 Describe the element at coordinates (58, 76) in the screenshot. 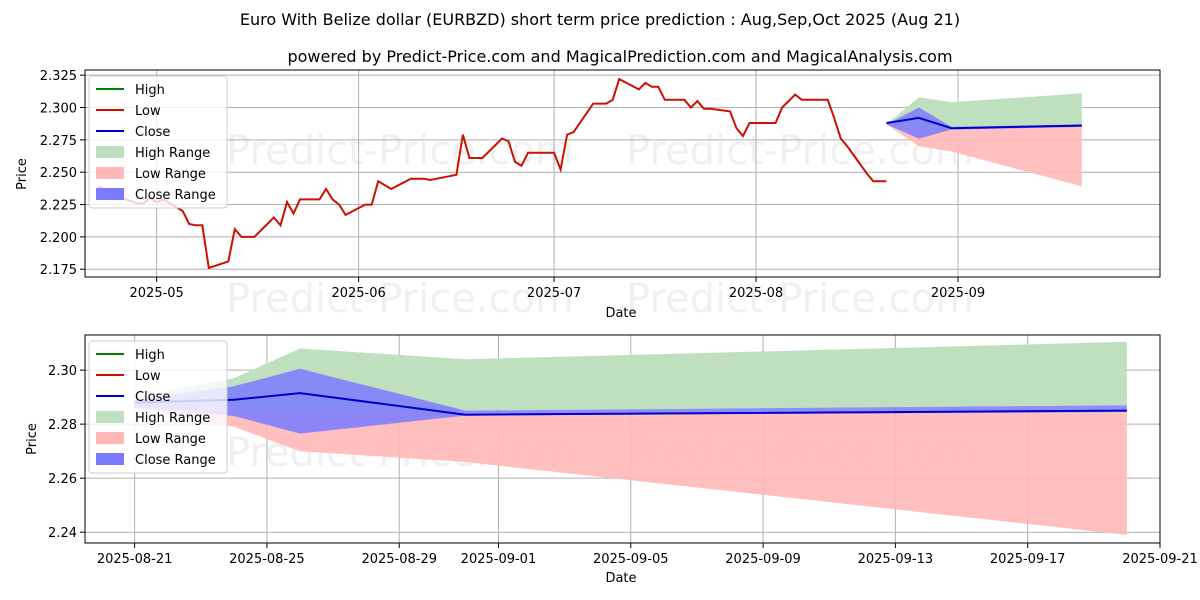

I see `y-tick-label: 2.325` at that location.